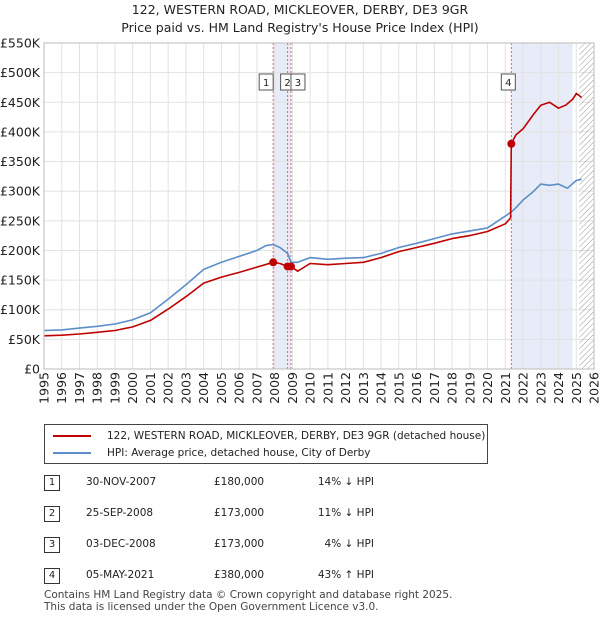 This screenshot has height=620, width=600. I want to click on x-tick-label: 2007, so click(256, 388).